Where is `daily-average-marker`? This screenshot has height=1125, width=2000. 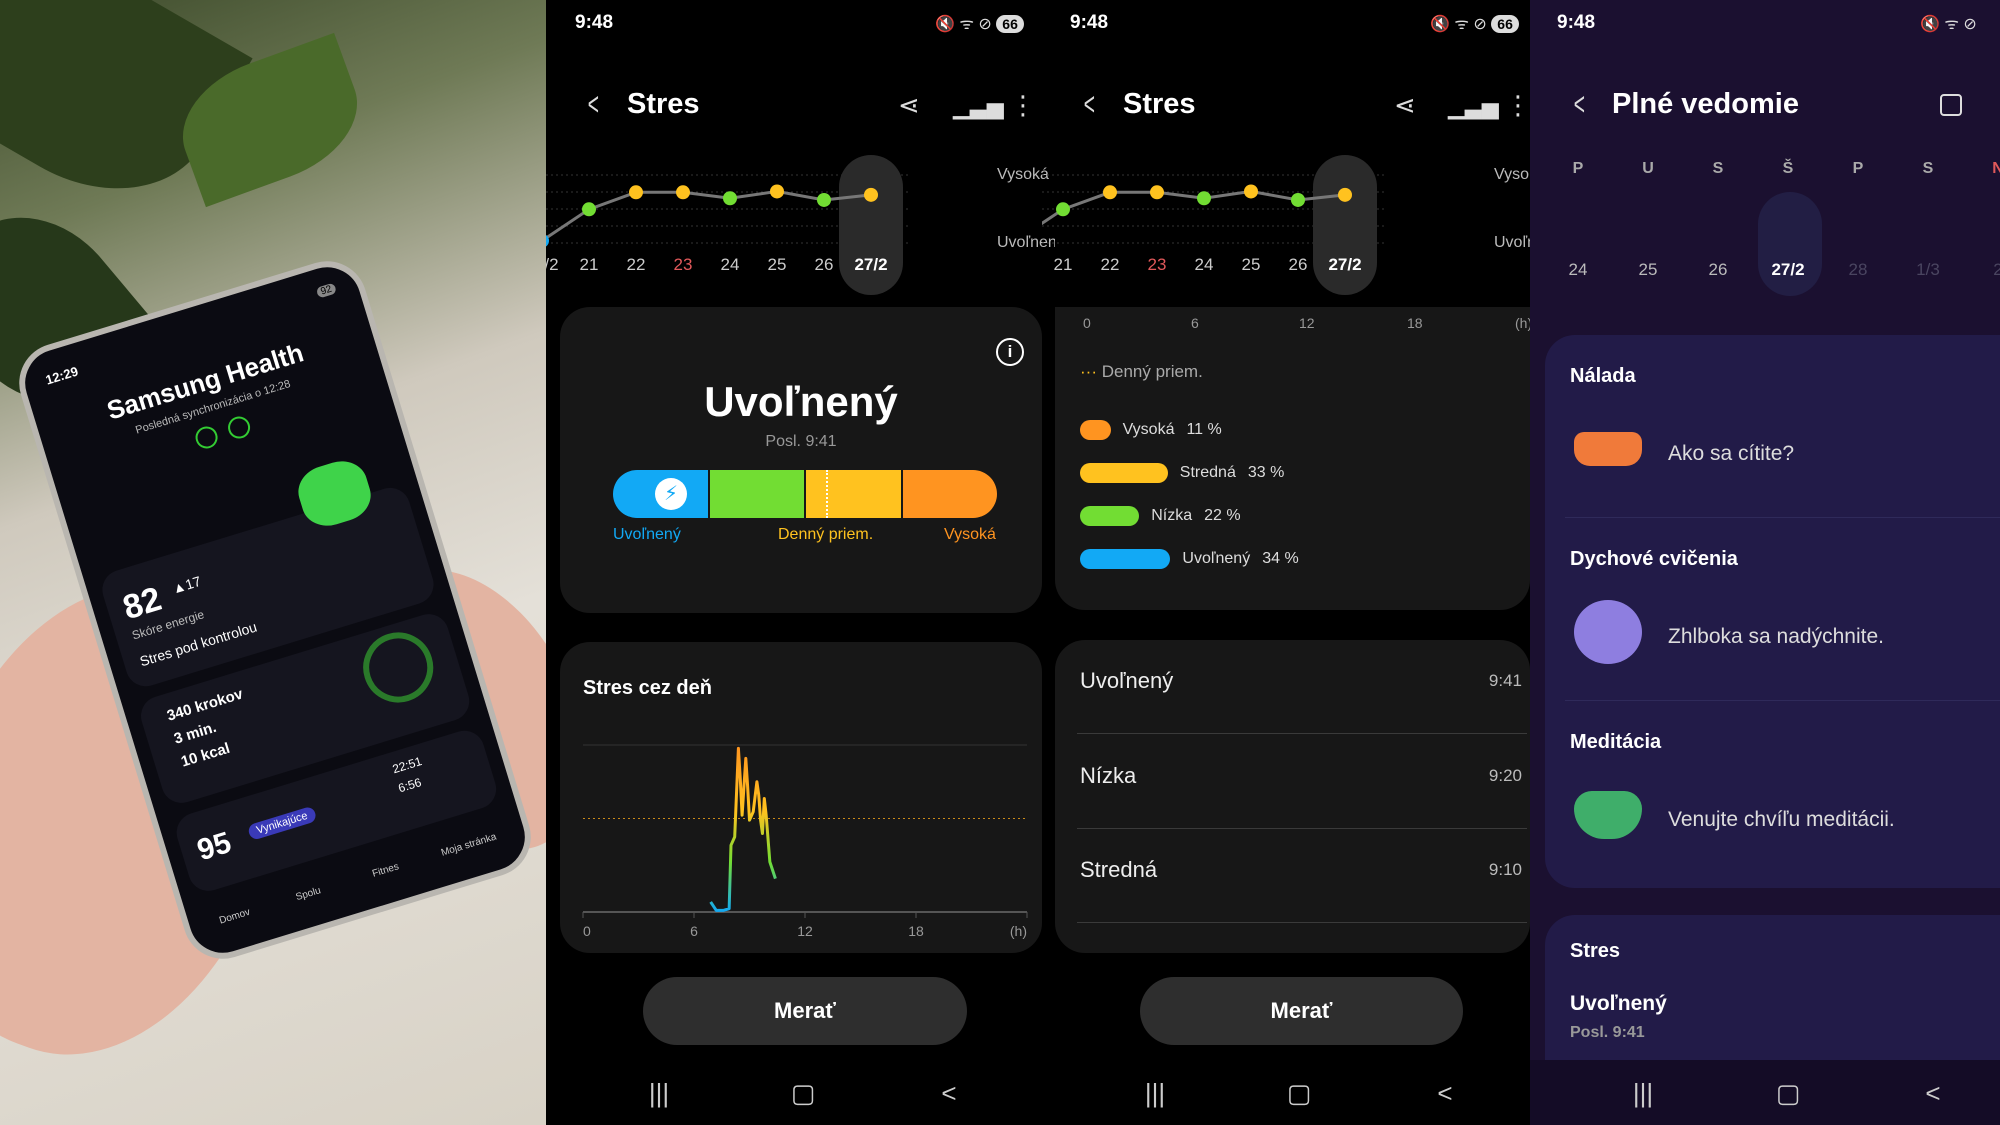
daily-average-marker is located at coordinates (827, 494).